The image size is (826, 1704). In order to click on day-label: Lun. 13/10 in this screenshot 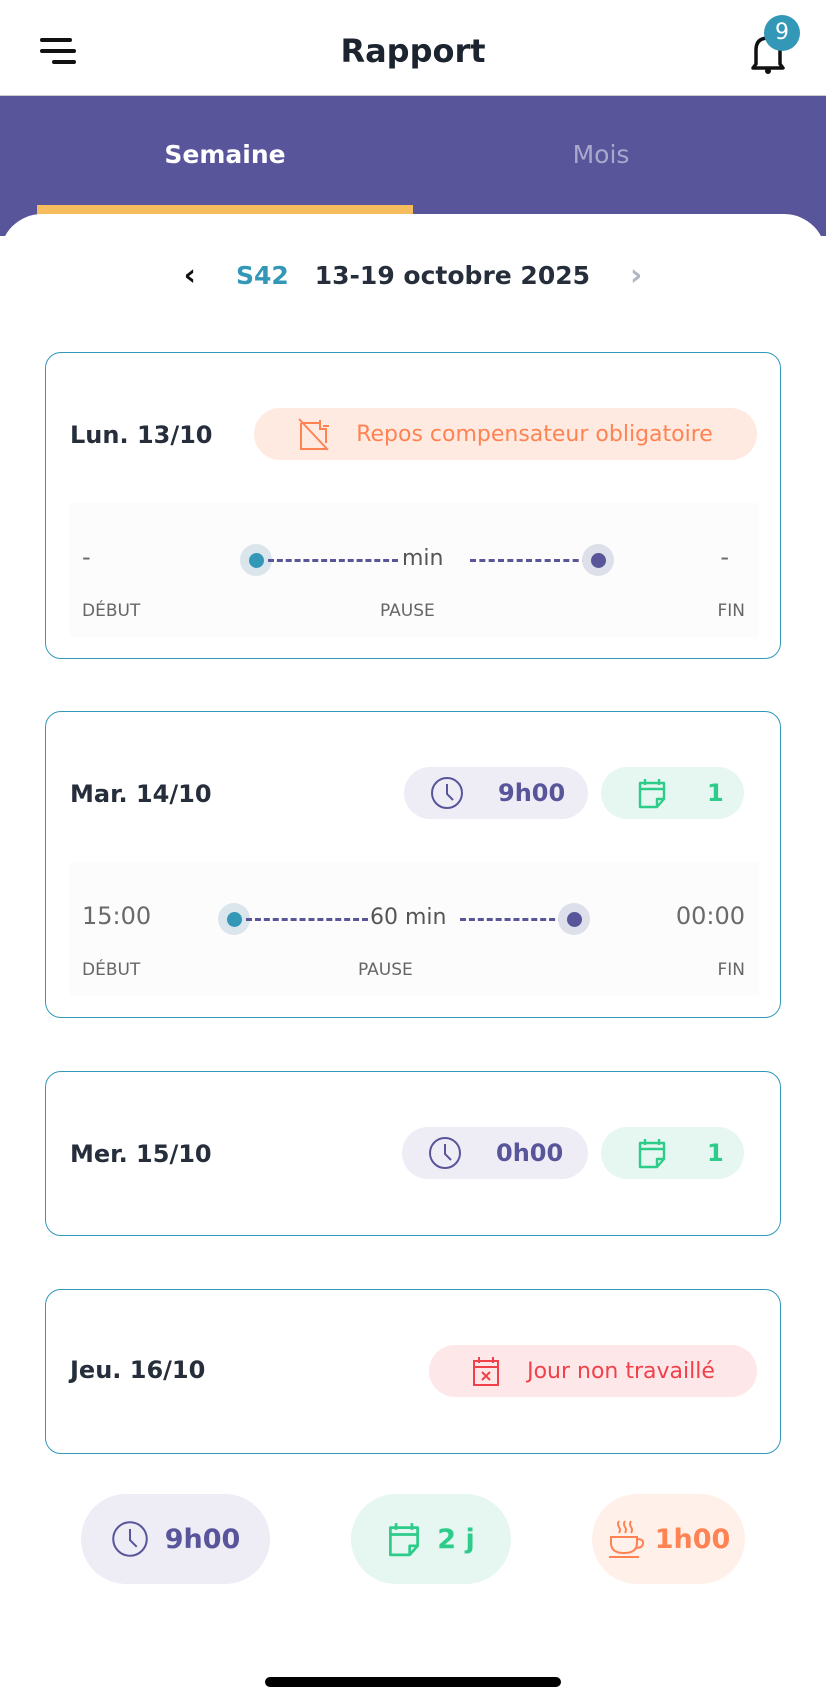, I will do `click(141, 435)`.